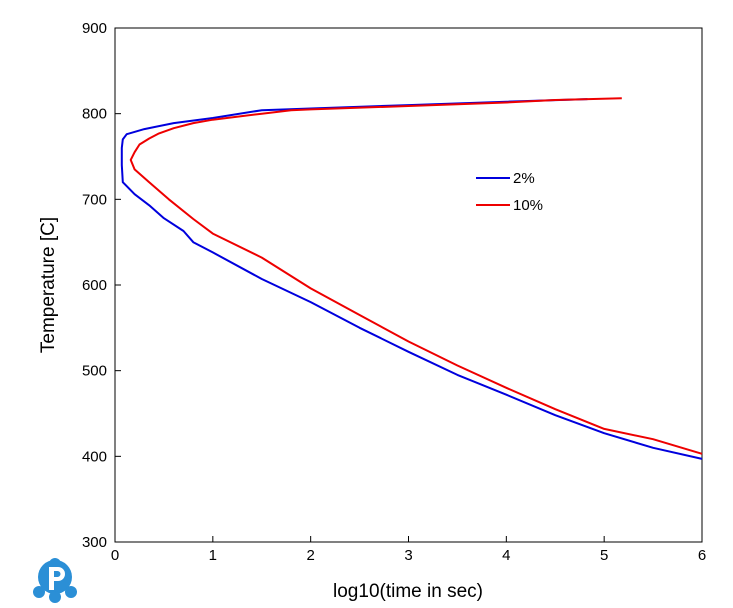  I want to click on y-tick-label: 500, so click(94, 371).